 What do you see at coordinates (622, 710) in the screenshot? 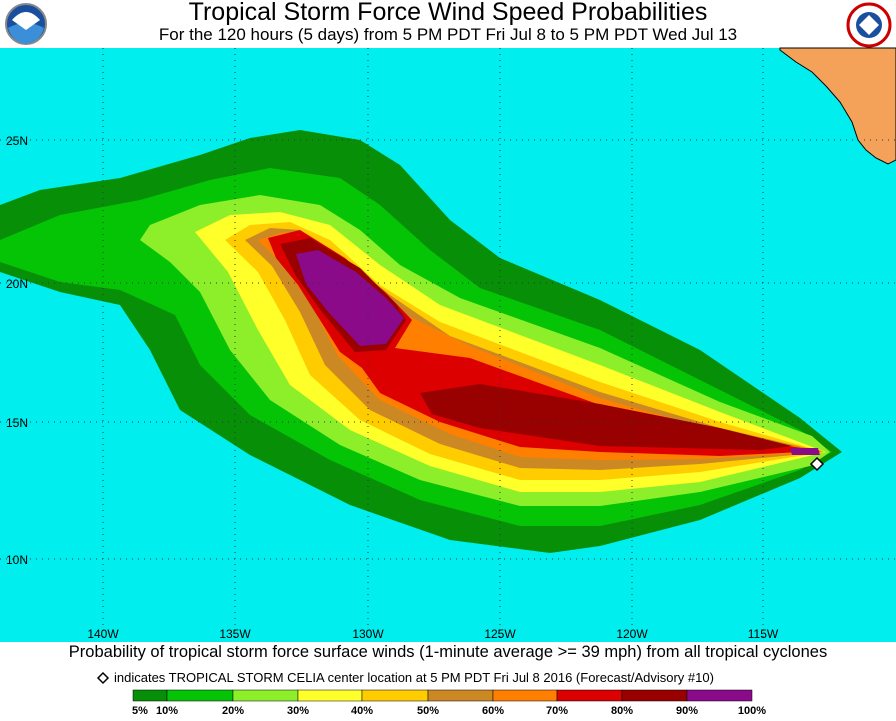
I see `legend-label: 80%` at bounding box center [622, 710].